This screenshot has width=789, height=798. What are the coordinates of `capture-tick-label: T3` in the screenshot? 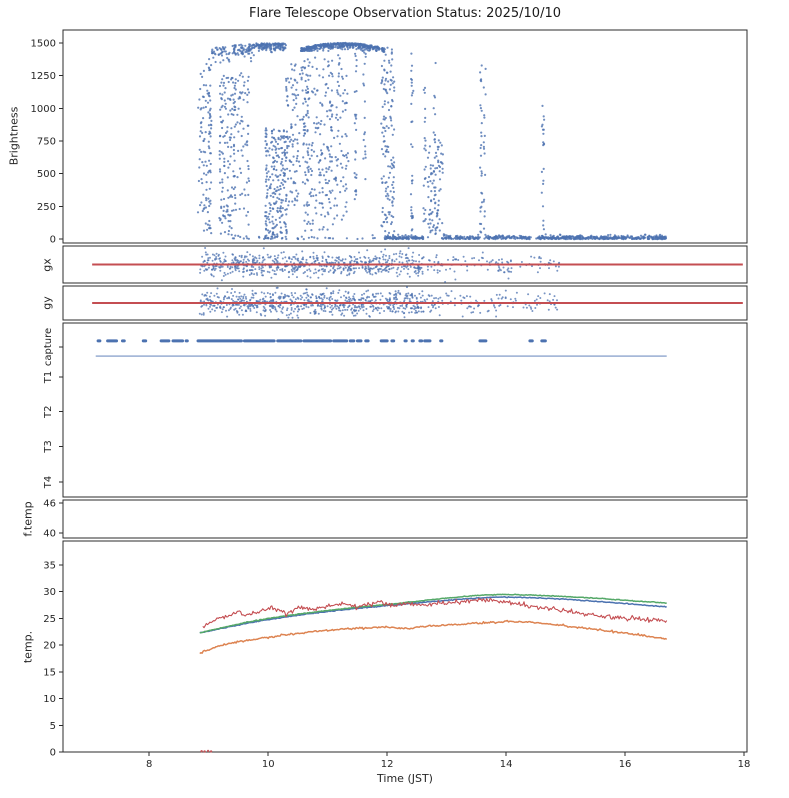 It's located at (48, 446).